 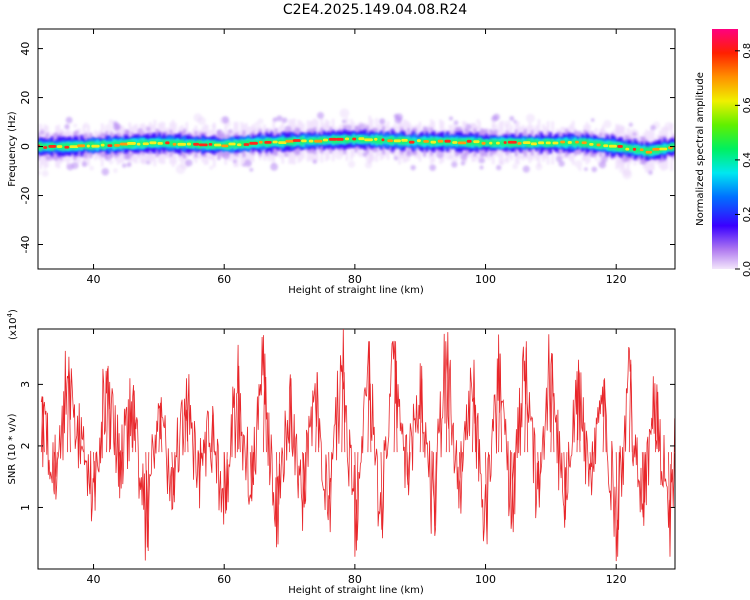 What do you see at coordinates (746, 51) in the screenshot?
I see `colorbar-tick-label: 0.8` at bounding box center [746, 51].